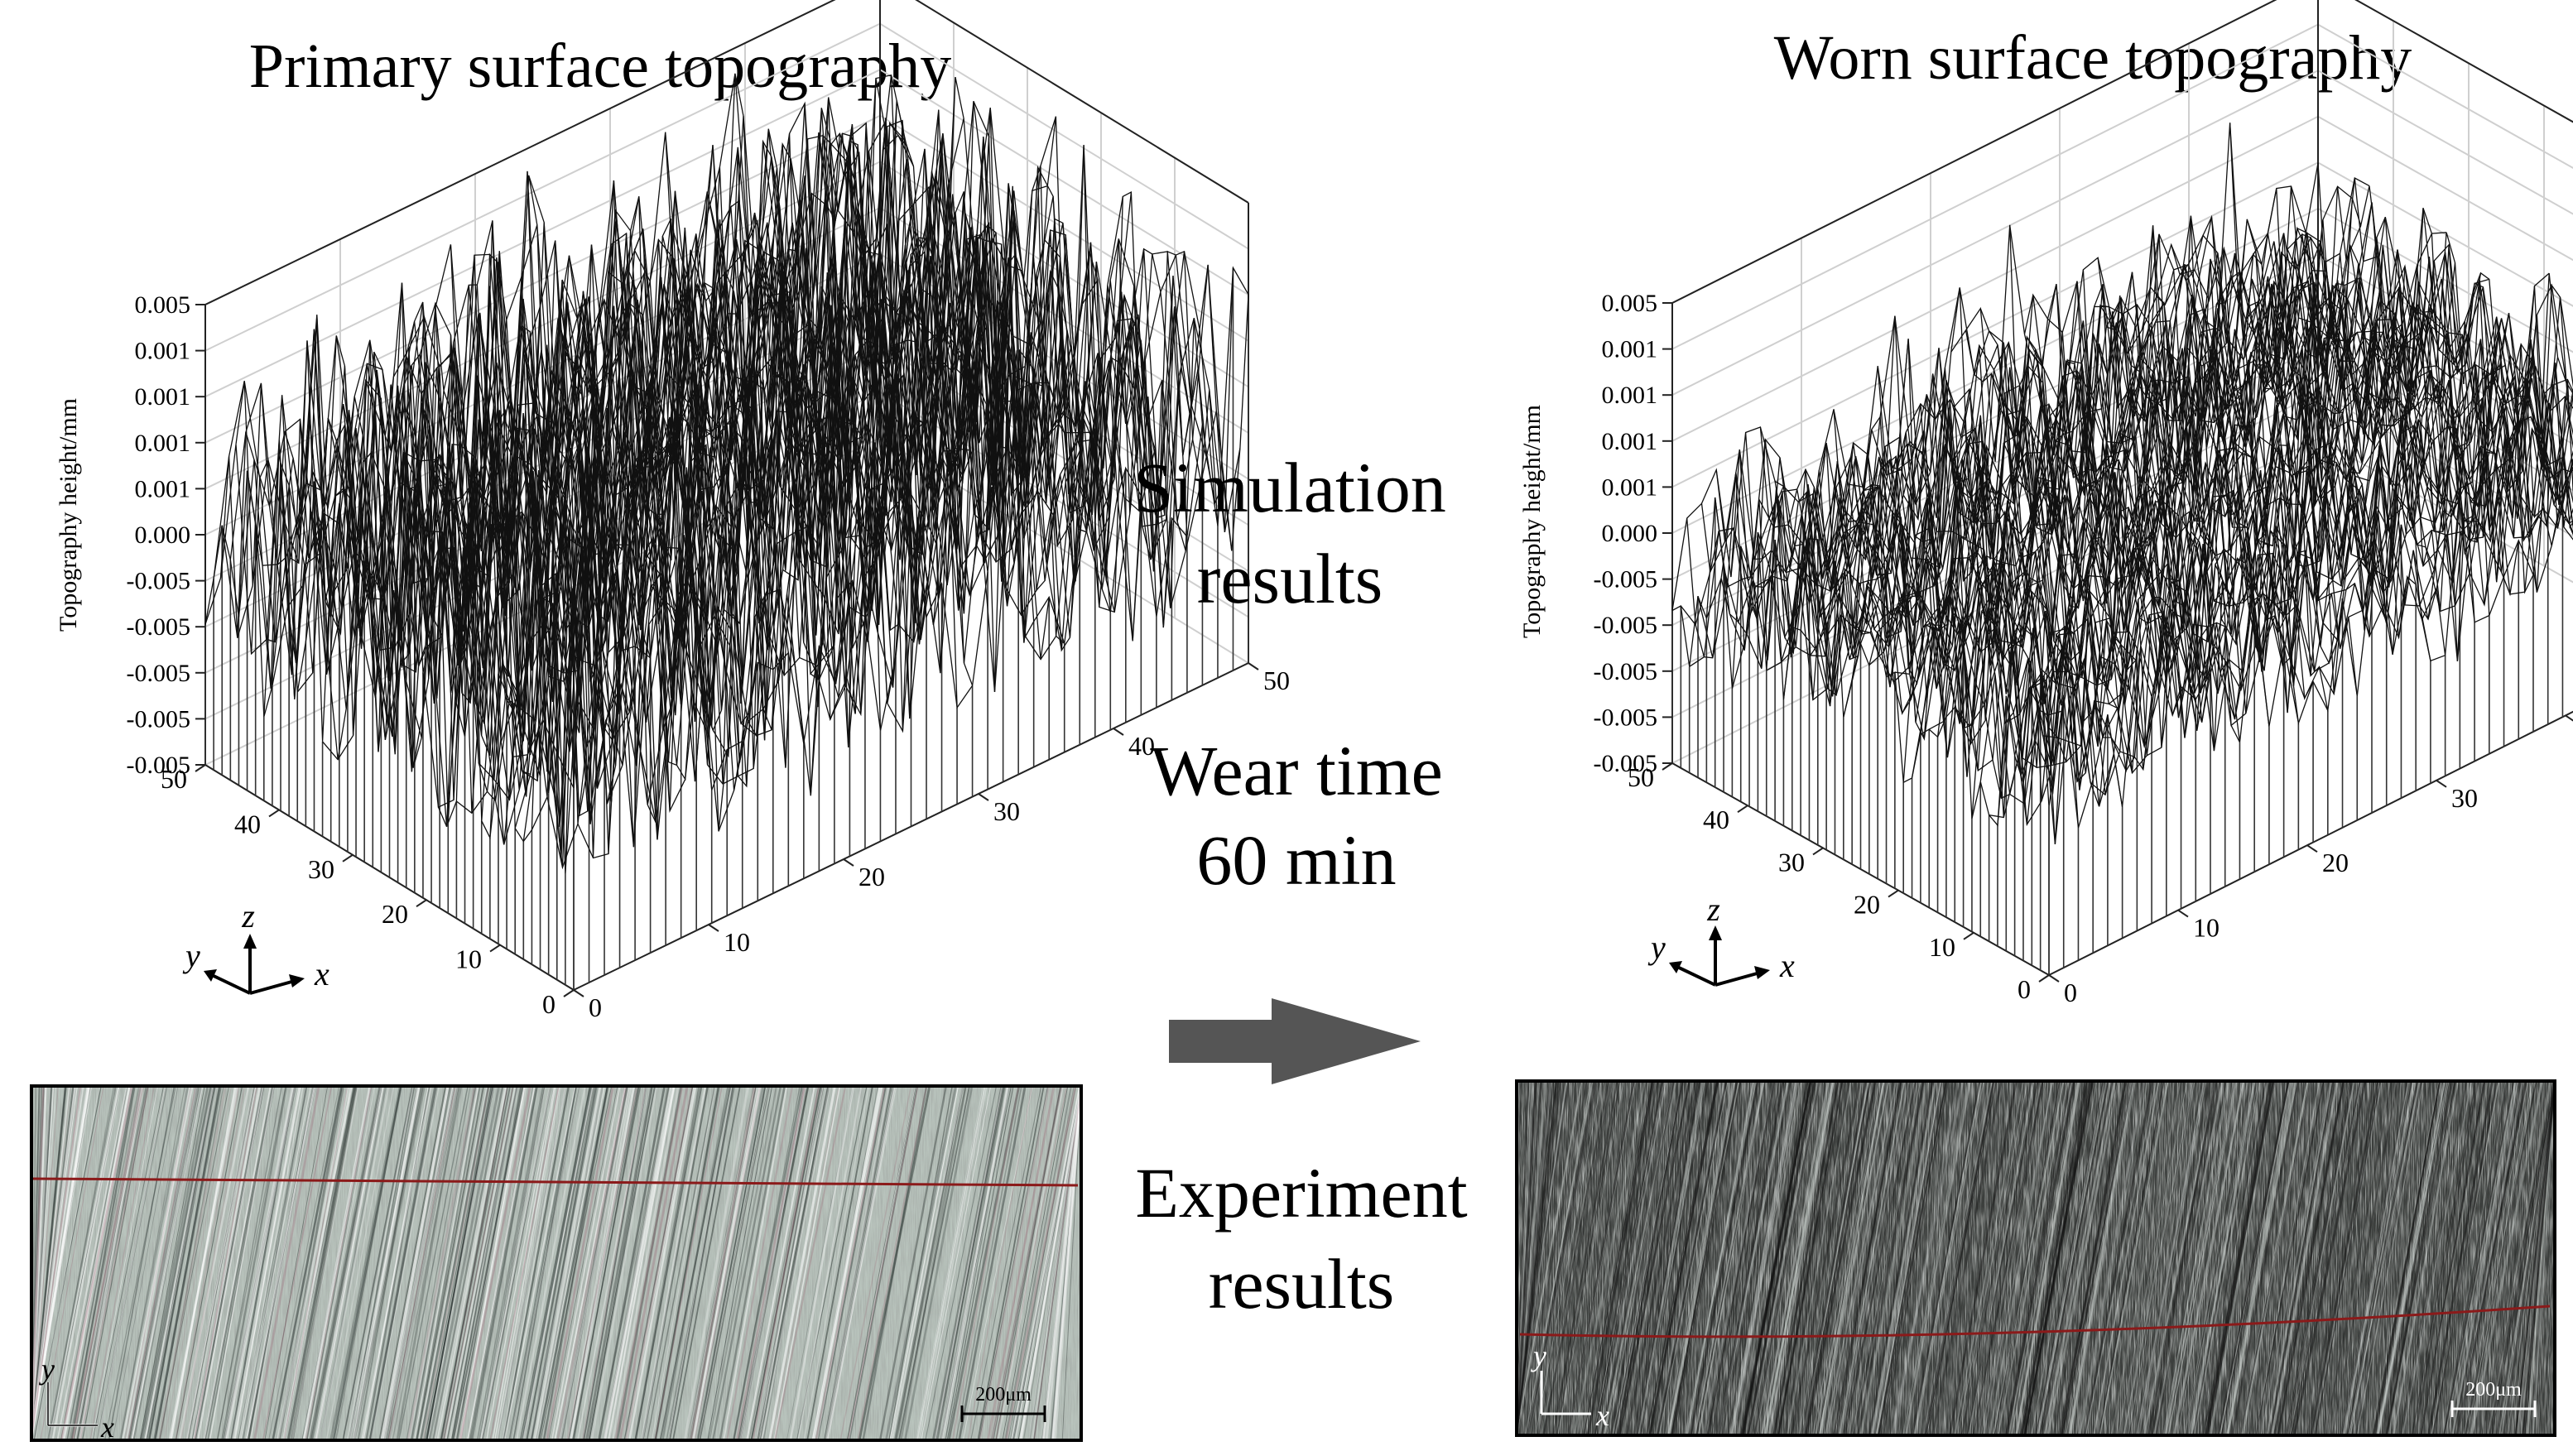  I want to click on right-z-tick-label: -0.005, so click(1626, 763).